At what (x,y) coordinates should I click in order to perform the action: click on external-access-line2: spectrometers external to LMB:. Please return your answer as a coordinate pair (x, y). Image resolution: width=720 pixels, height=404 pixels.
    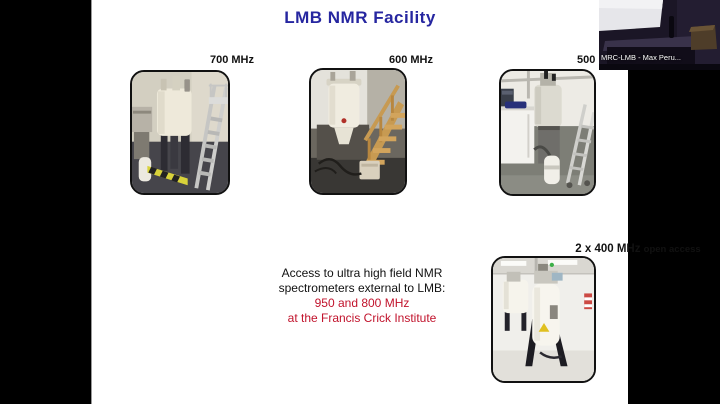
    Looking at the image, I should click on (362, 288).